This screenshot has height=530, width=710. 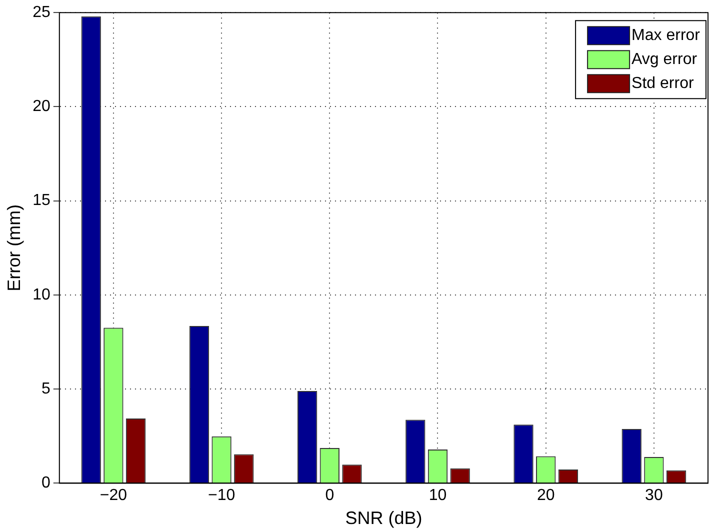 What do you see at coordinates (329, 495) in the screenshot?
I see `x-tick-label: 0` at bounding box center [329, 495].